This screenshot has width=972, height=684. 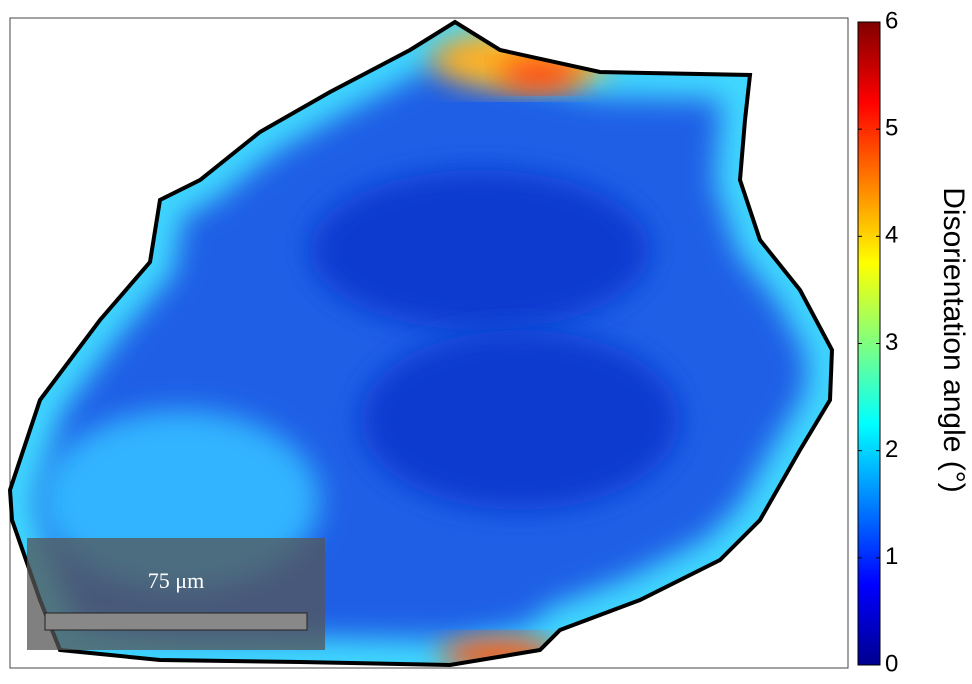 What do you see at coordinates (891, 20) in the screenshot?
I see `colorbar-tick-label: 6` at bounding box center [891, 20].